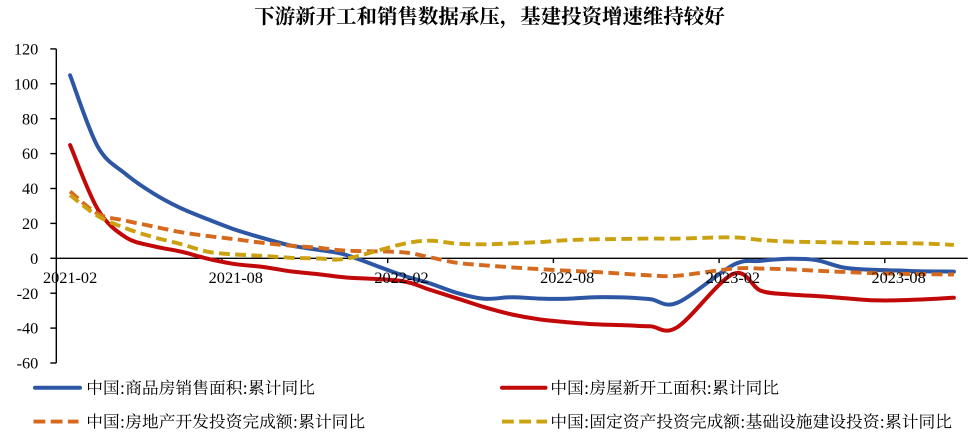 This screenshot has width=979, height=435. What do you see at coordinates (26, 83) in the screenshot?
I see `svg-text: 100` at bounding box center [26, 83].